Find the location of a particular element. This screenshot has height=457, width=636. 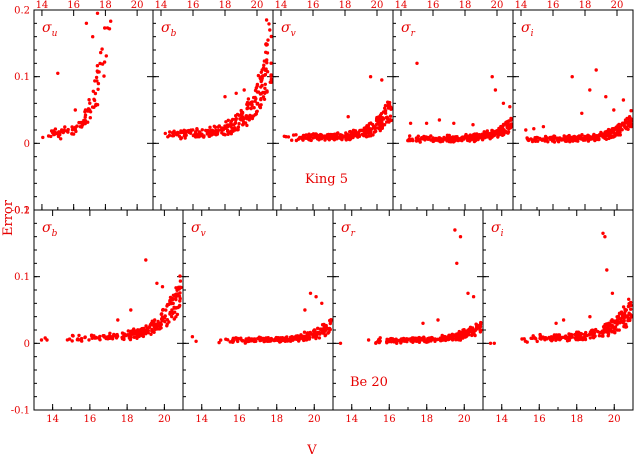

cluster-label-be20: Be 20 is located at coordinates (369, 382).